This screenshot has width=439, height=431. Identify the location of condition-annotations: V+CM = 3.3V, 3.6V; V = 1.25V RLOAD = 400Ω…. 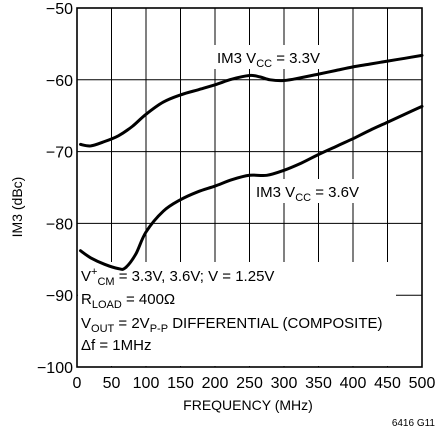
(232, 310).